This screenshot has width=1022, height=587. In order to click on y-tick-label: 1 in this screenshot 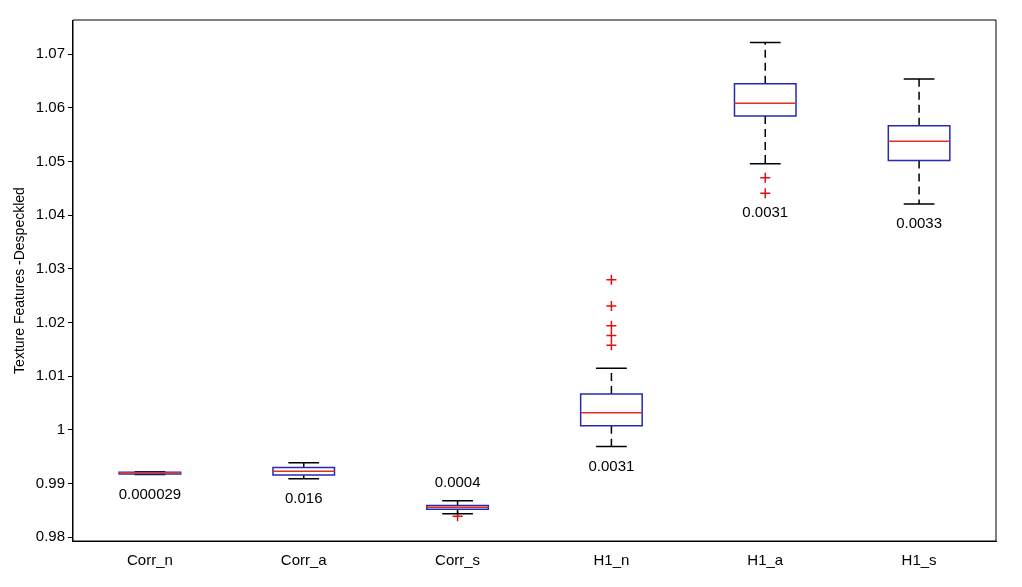, I will do `click(60, 429)`.